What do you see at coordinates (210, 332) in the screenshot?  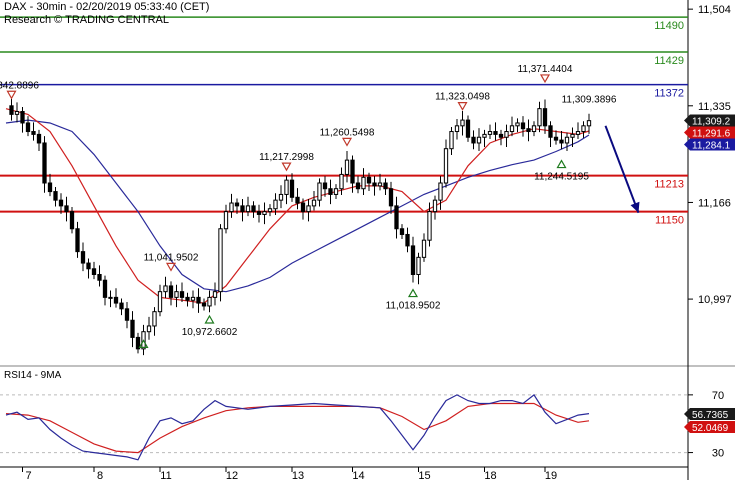 I see `annotation-label: 10,972.6602` at bounding box center [210, 332].